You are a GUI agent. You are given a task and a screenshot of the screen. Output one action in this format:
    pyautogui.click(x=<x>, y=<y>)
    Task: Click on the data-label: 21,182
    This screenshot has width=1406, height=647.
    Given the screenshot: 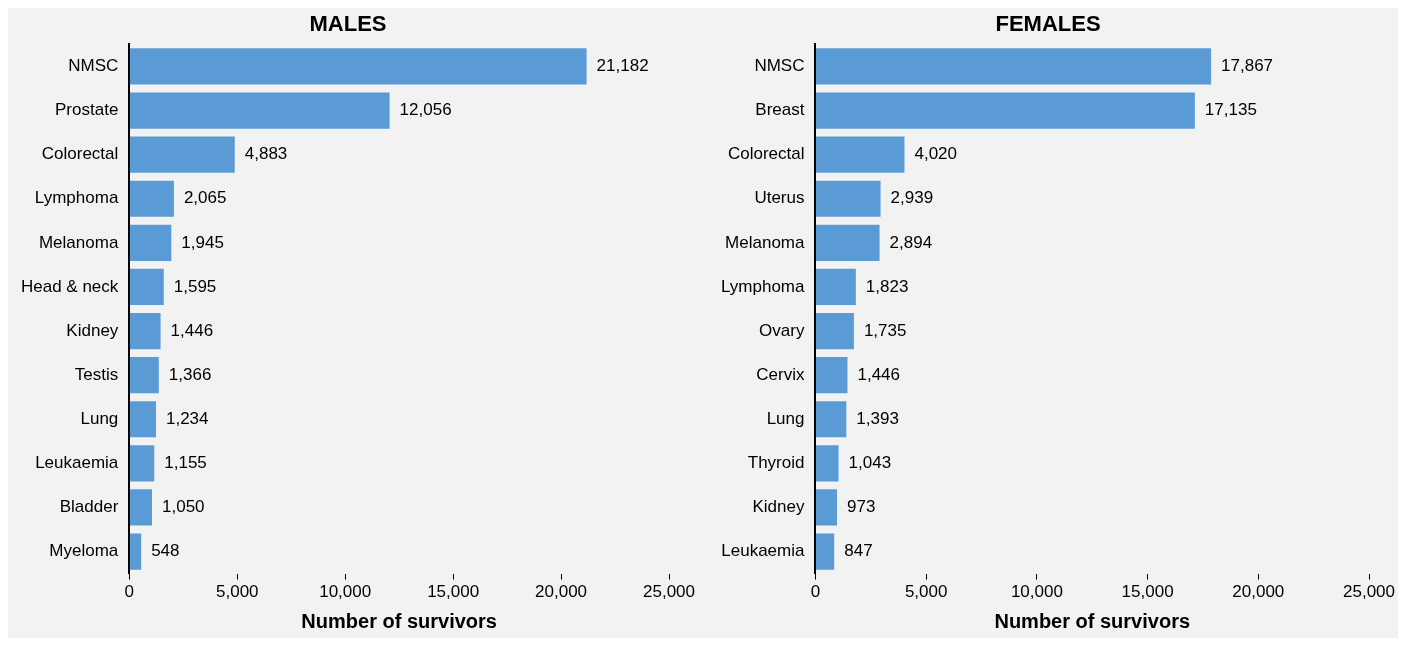 What is the action you would take?
    pyautogui.click(x=622, y=66)
    